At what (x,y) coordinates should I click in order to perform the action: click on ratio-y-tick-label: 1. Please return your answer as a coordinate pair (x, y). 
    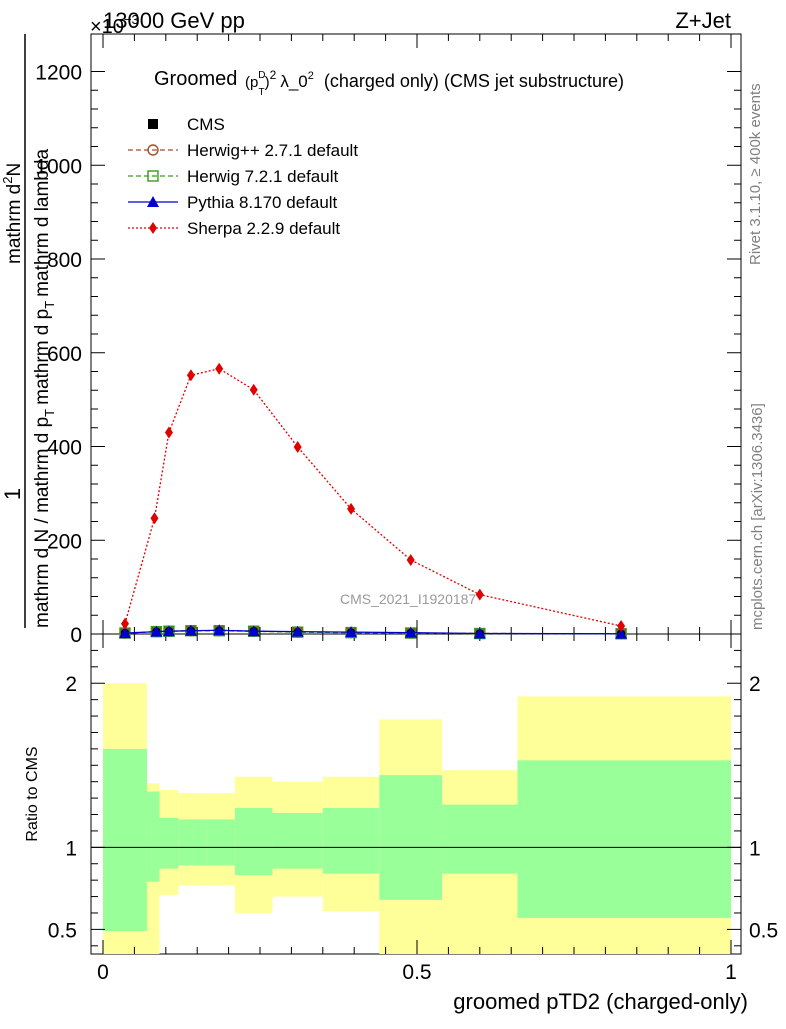
    Looking at the image, I should click on (71, 848).